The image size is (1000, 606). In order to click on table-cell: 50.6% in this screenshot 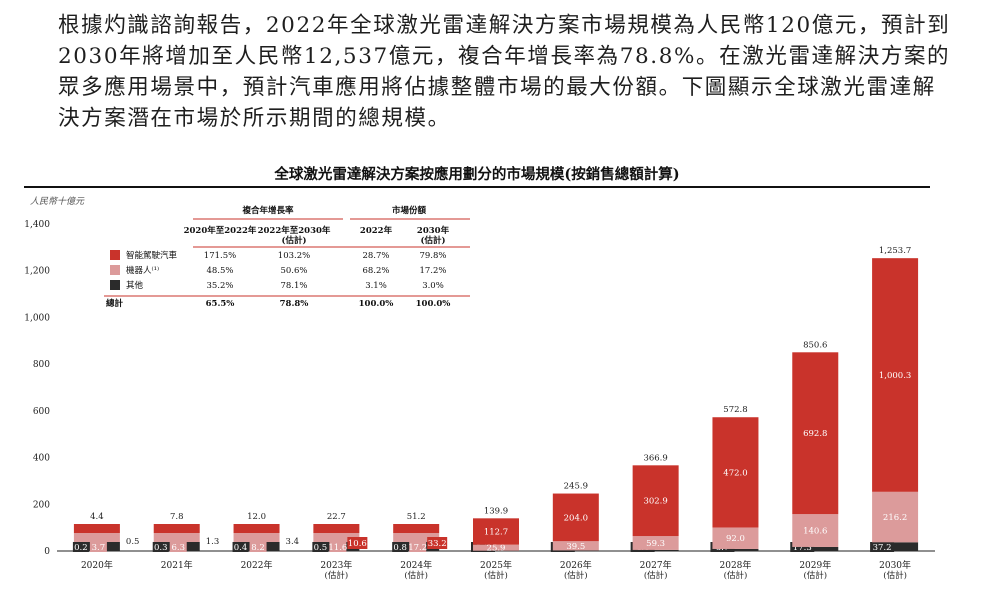, I will do `click(293, 271)`.